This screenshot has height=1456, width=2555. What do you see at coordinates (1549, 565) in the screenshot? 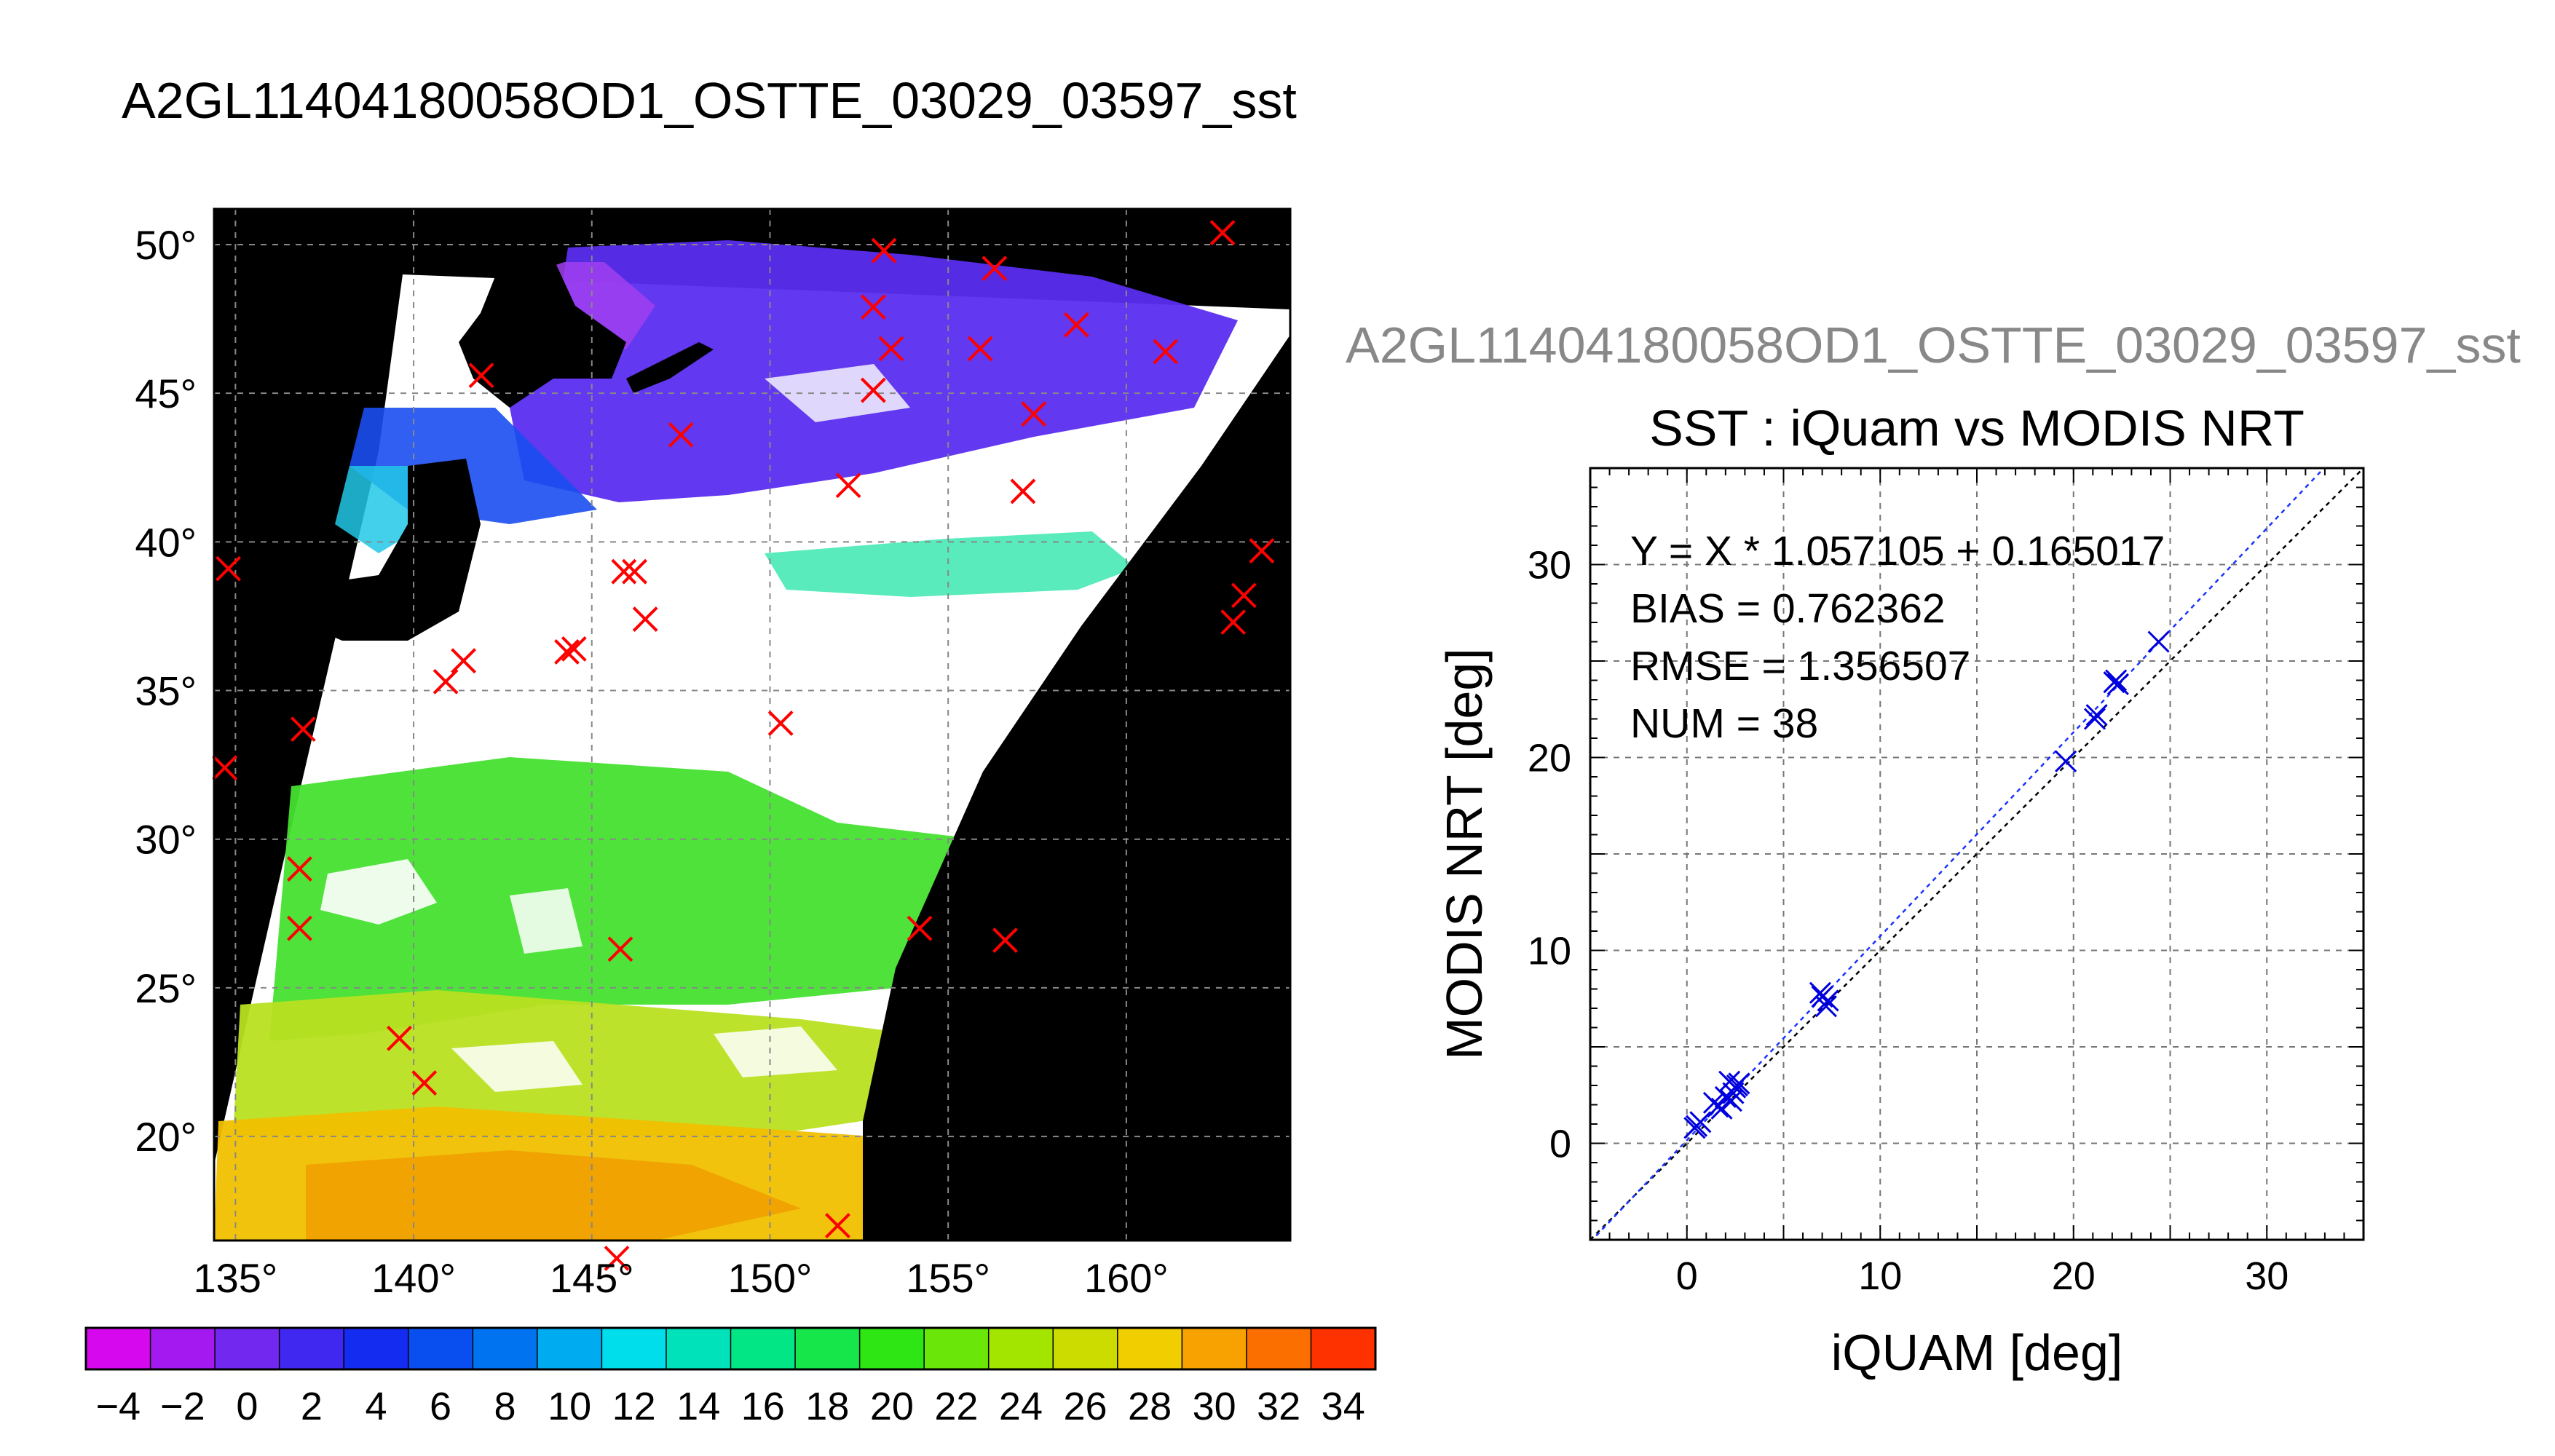
I see `y-tick-label: 30` at bounding box center [1549, 565].